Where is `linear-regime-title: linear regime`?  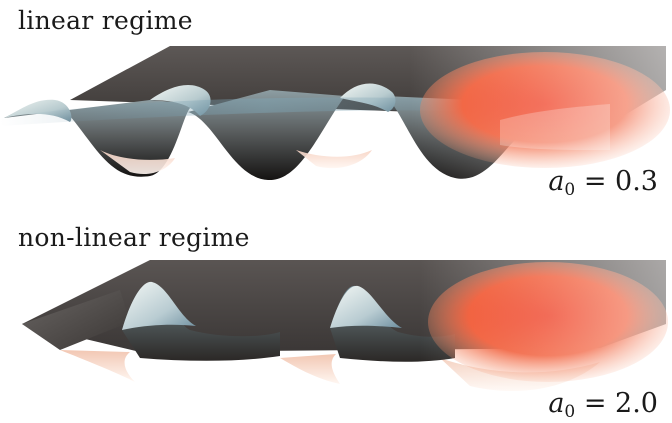
linear-regime-title: linear regime is located at coordinates (105, 20).